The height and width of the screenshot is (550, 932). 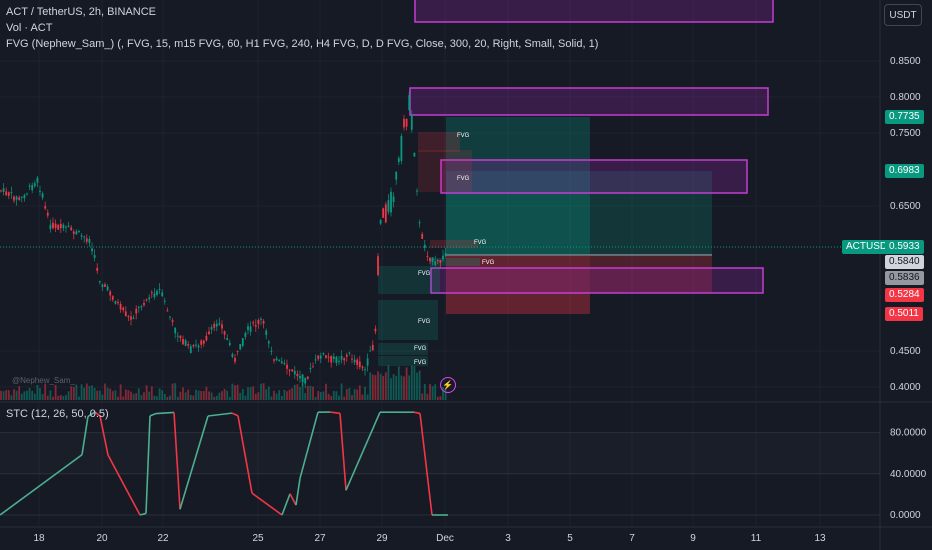 What do you see at coordinates (81, 12) in the screenshot?
I see `symbol-title: ACT / TetherUS, 2h, BINANCE` at bounding box center [81, 12].